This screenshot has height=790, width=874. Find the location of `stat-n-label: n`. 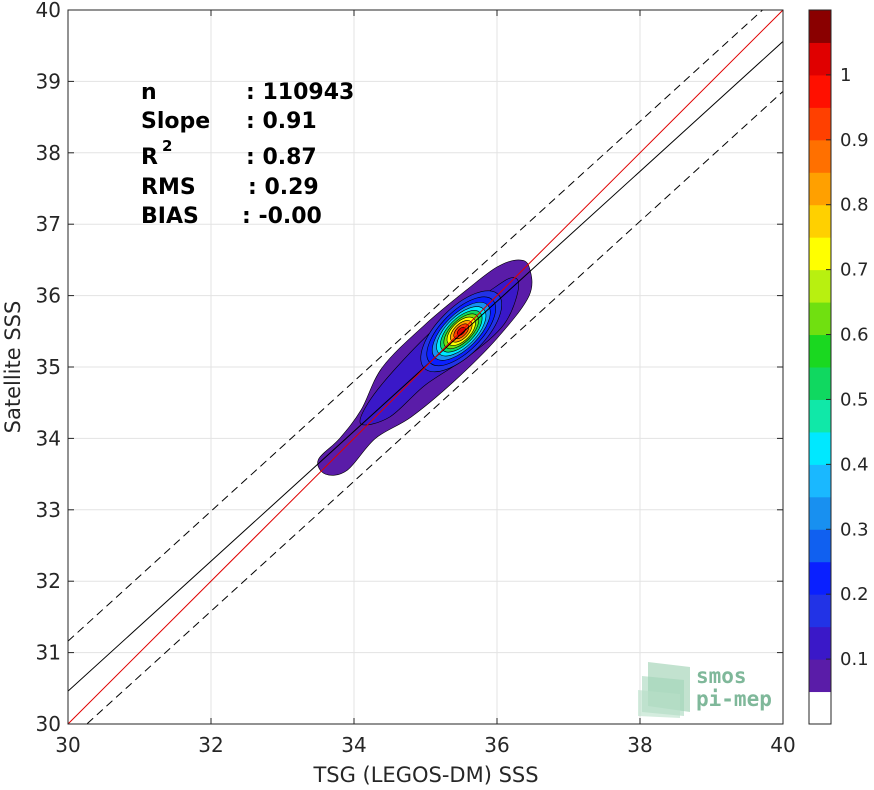

stat-n-label: n is located at coordinates (149, 92).